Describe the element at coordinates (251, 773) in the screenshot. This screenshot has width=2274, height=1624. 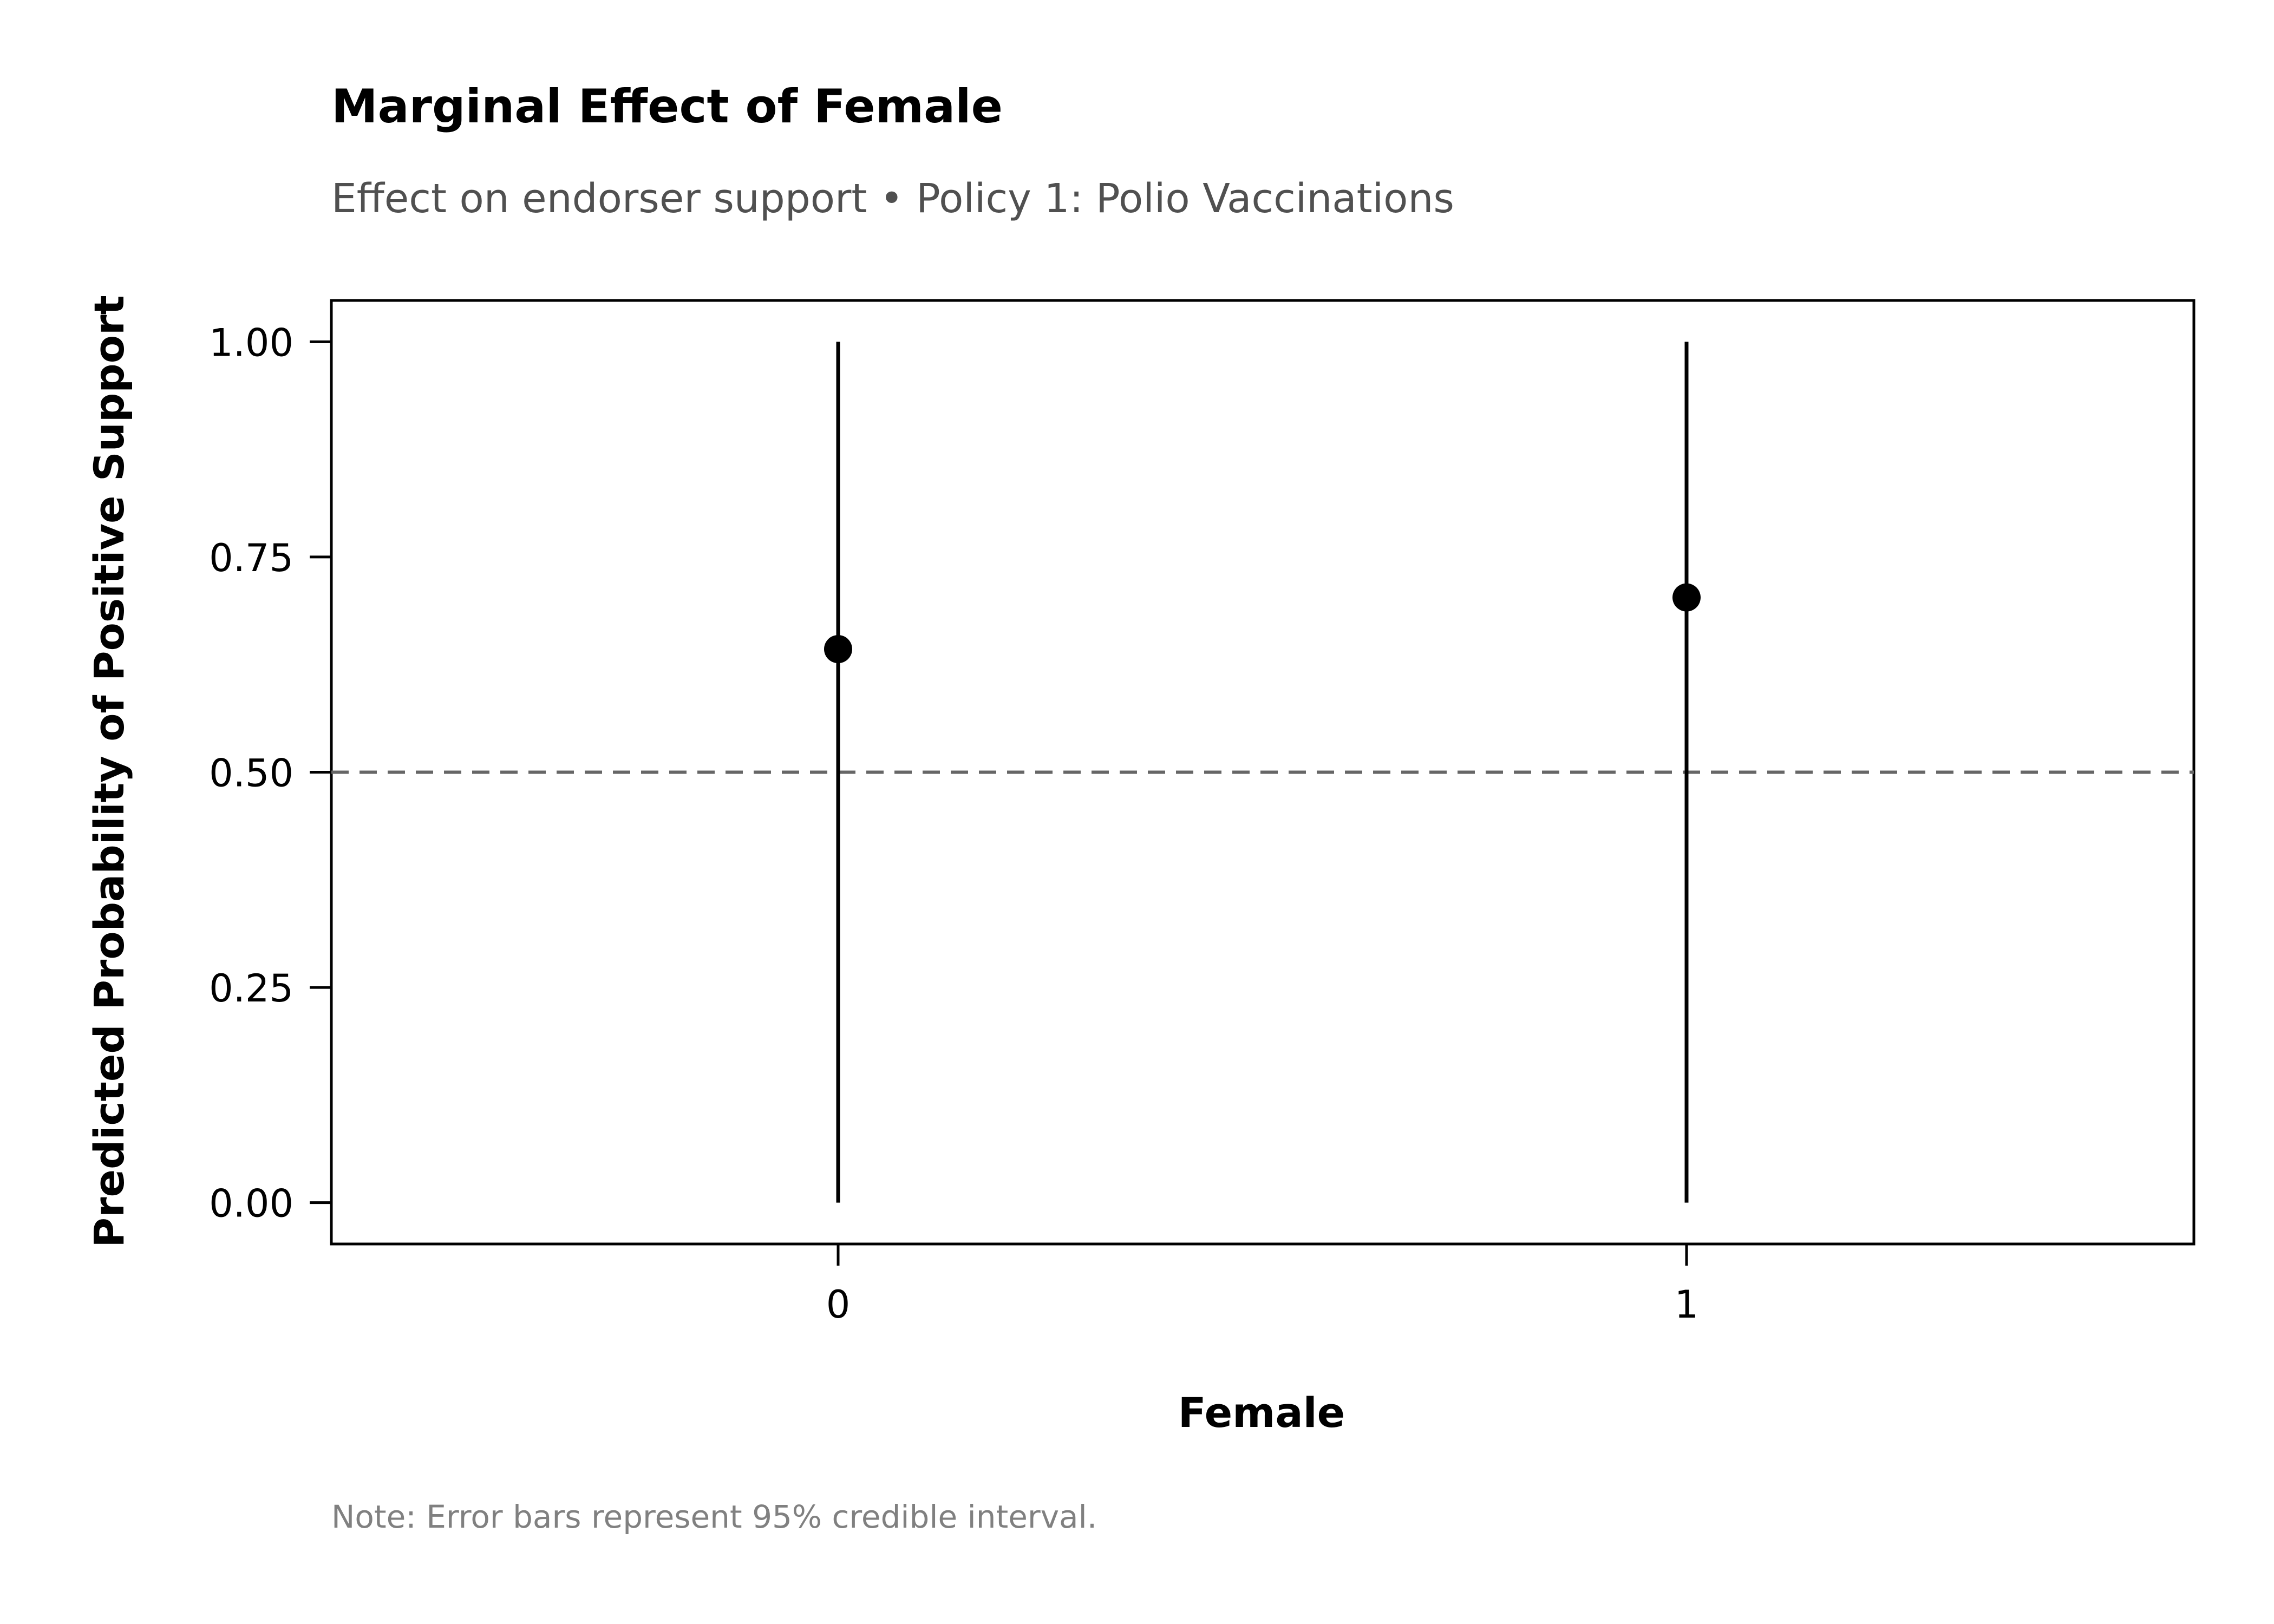
I see `y-tick-label: 0.50` at that location.